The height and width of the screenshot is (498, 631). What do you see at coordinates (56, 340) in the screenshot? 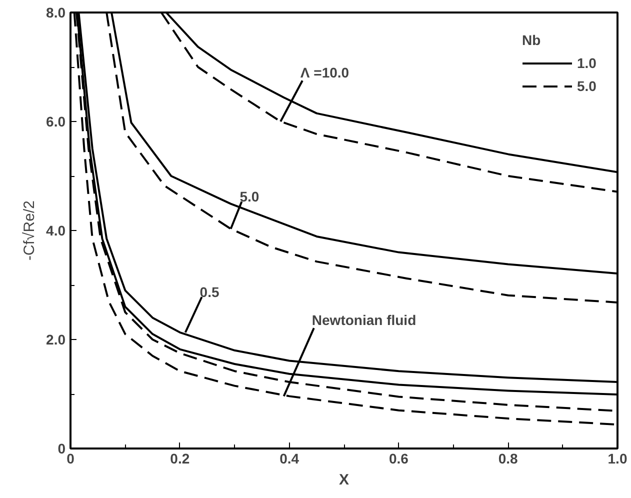
I see `y-tick-label: 2.0` at bounding box center [56, 340].